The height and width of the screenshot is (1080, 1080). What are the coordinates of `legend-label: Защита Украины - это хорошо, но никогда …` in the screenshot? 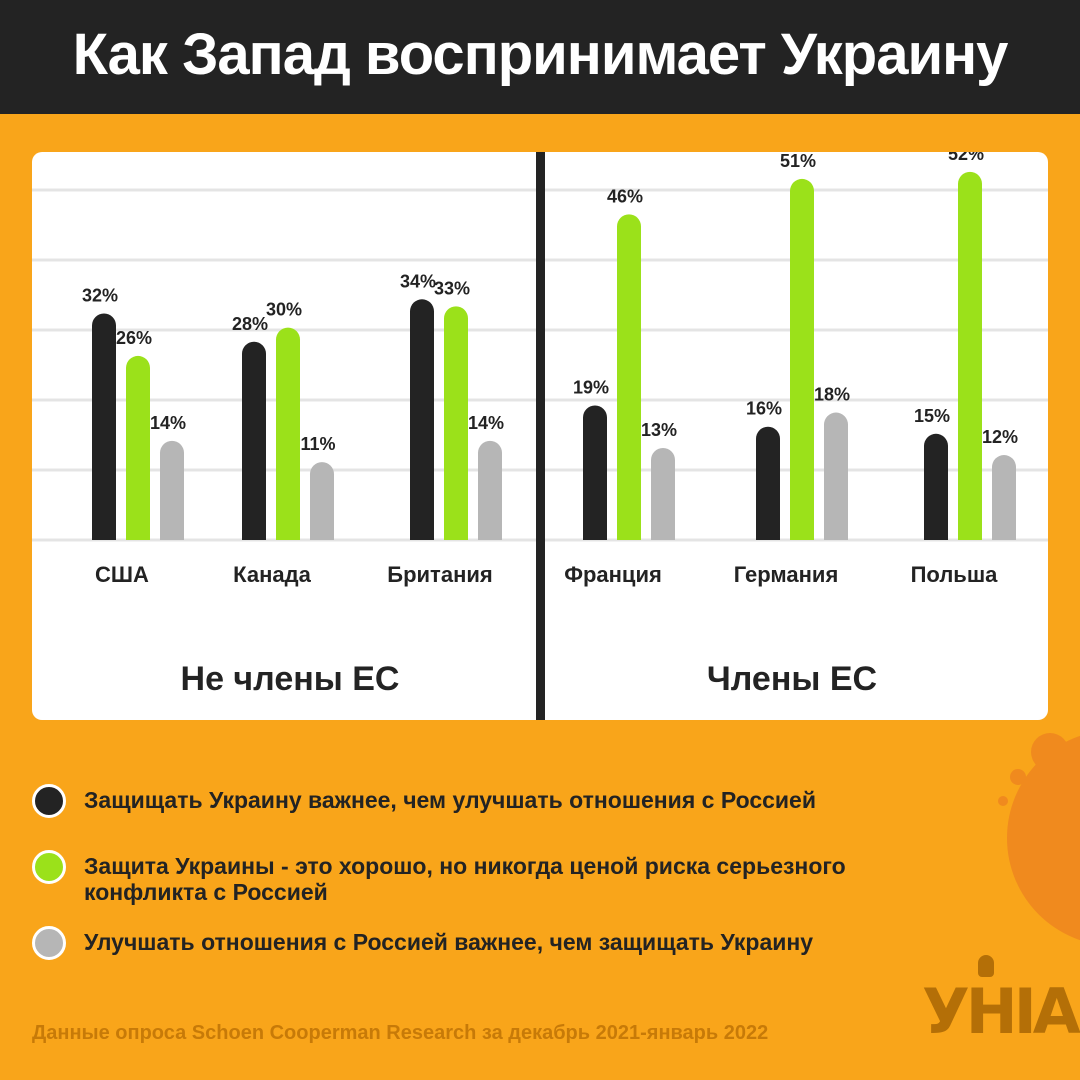 It's located at (465, 879).